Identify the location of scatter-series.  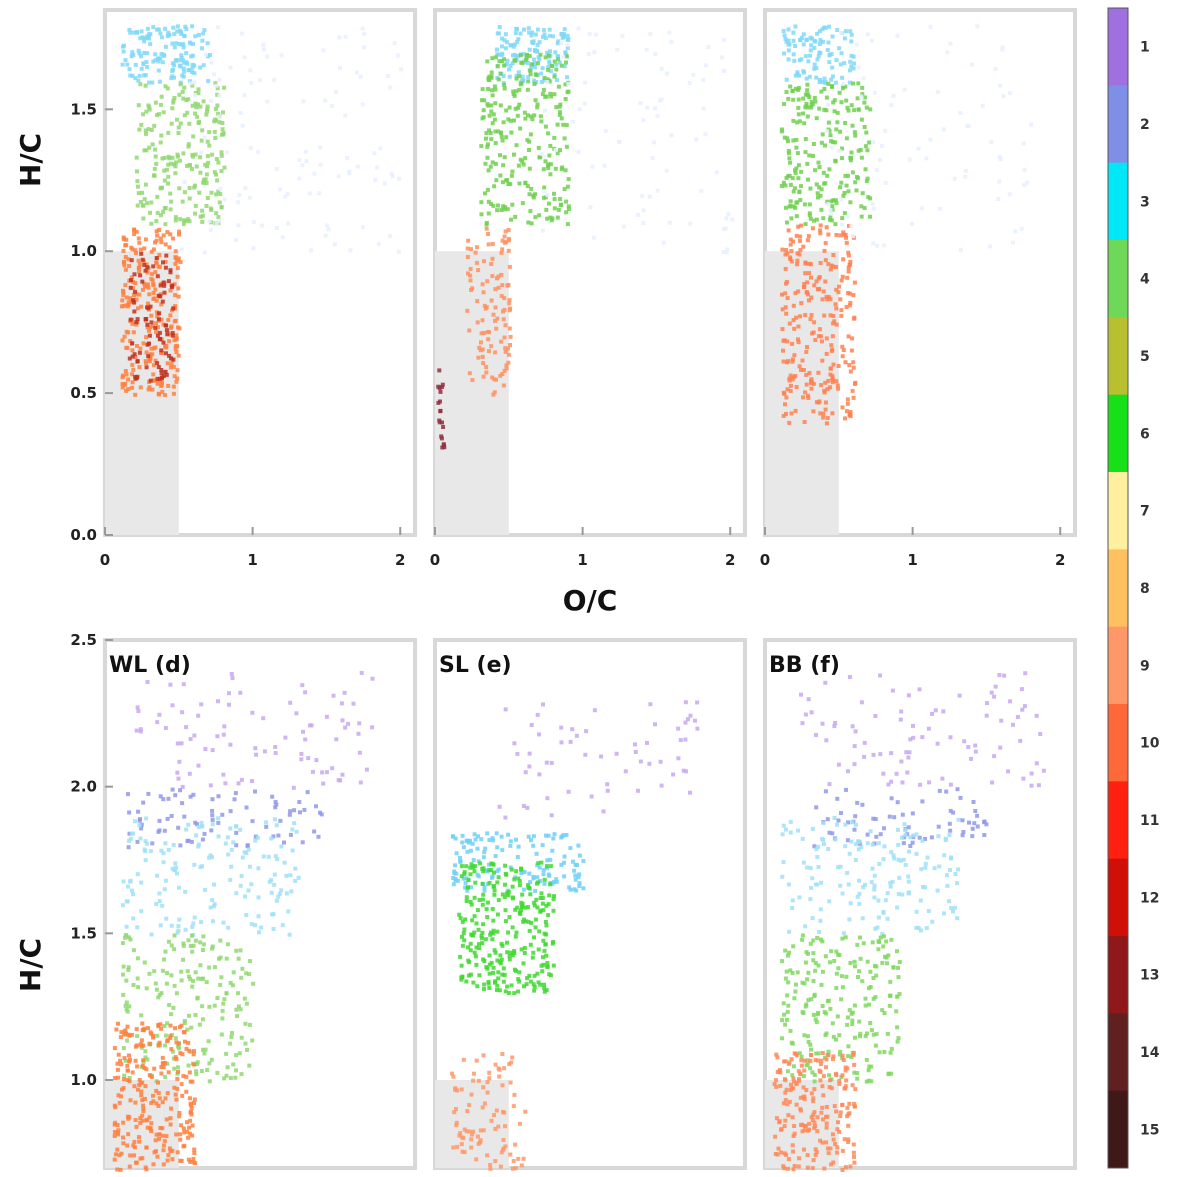
(841, 1008).